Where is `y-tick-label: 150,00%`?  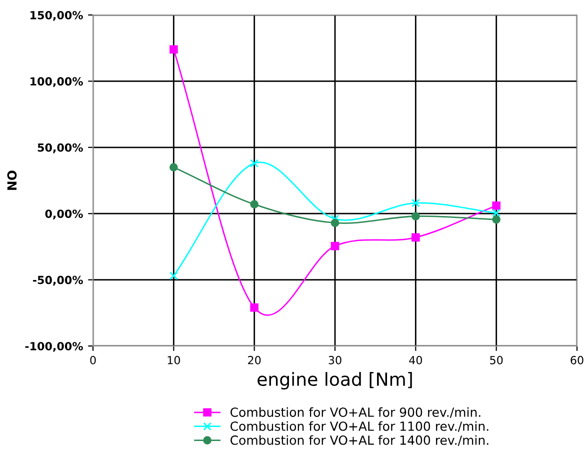 y-tick-label: 150,00% is located at coordinates (56, 15).